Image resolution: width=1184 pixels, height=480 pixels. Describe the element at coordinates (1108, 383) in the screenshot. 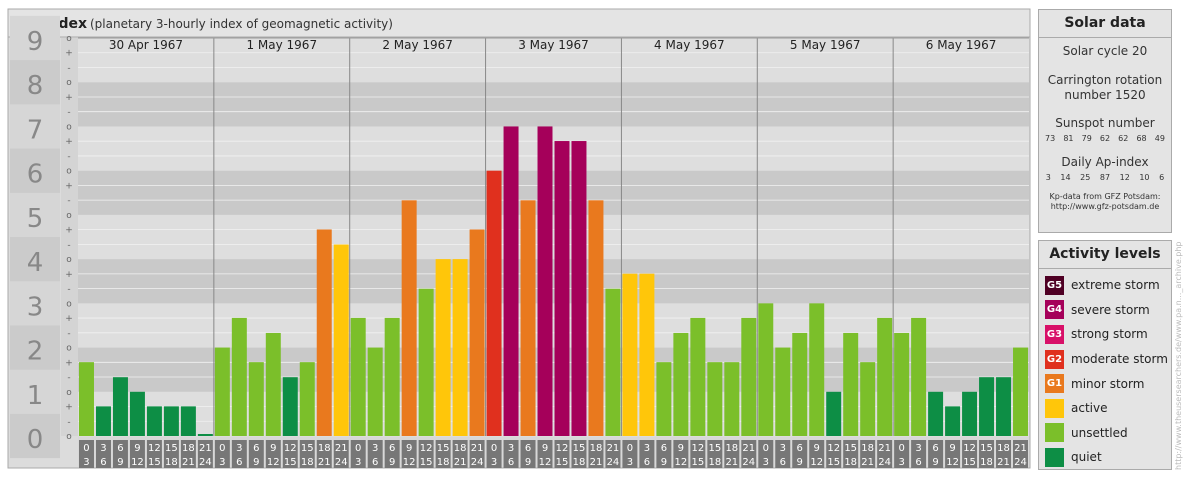

I see `legend-label: minor storm` at that location.